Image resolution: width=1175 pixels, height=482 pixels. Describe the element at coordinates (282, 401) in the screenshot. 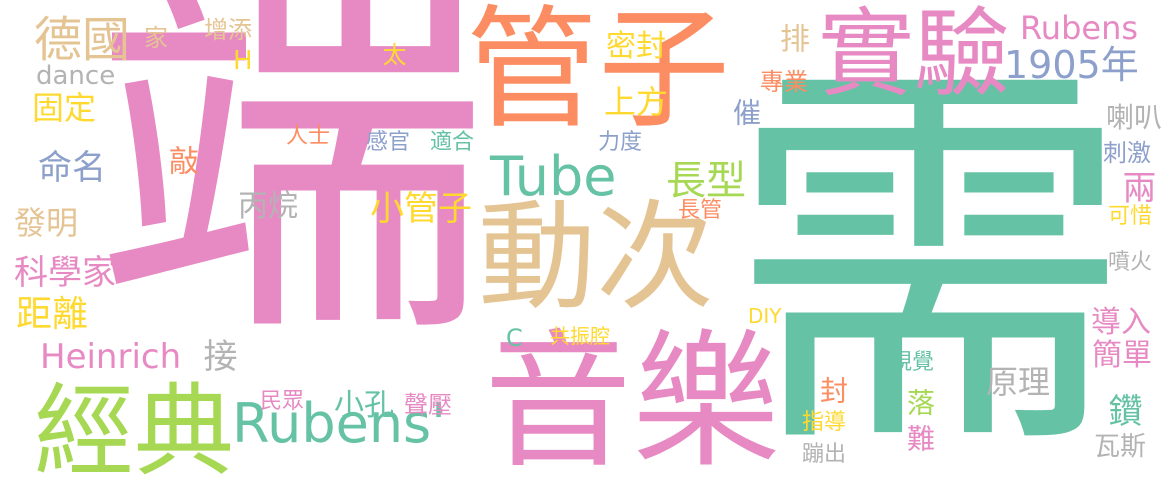

I see `word-minzhong: 民眾` at that location.